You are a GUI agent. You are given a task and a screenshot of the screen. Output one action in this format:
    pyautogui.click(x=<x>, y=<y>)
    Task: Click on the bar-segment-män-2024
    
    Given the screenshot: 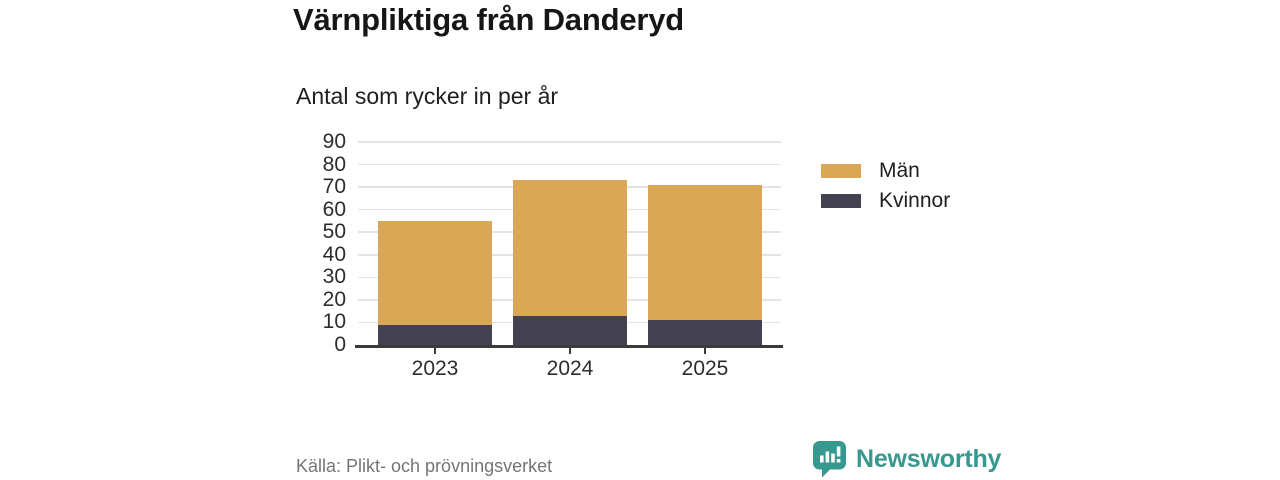 What is the action you would take?
    pyautogui.click(x=570, y=248)
    